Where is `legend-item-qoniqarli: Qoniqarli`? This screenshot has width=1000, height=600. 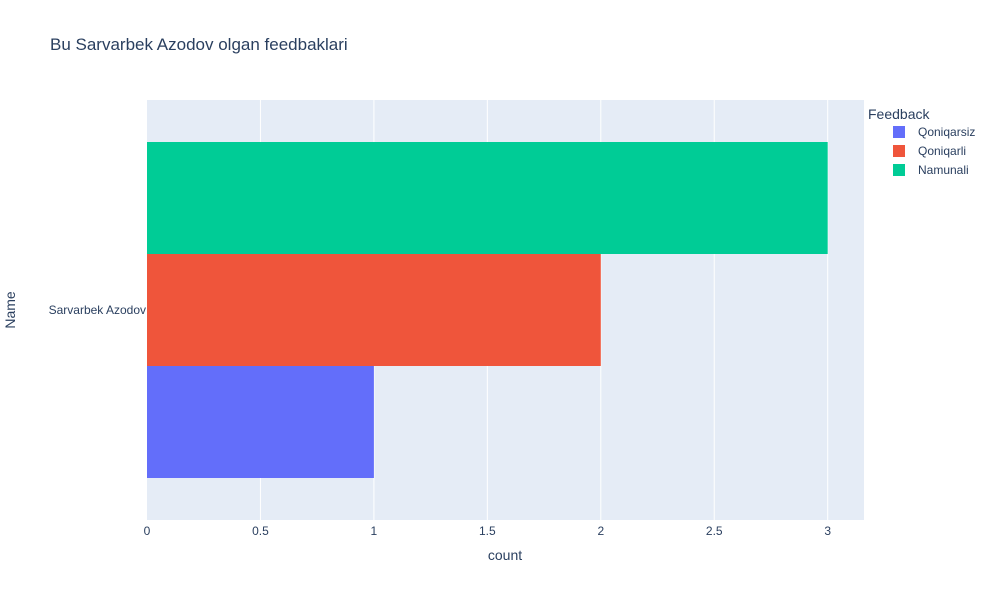
legend-item-qoniqarli: Qoniqarli is located at coordinates (942, 151).